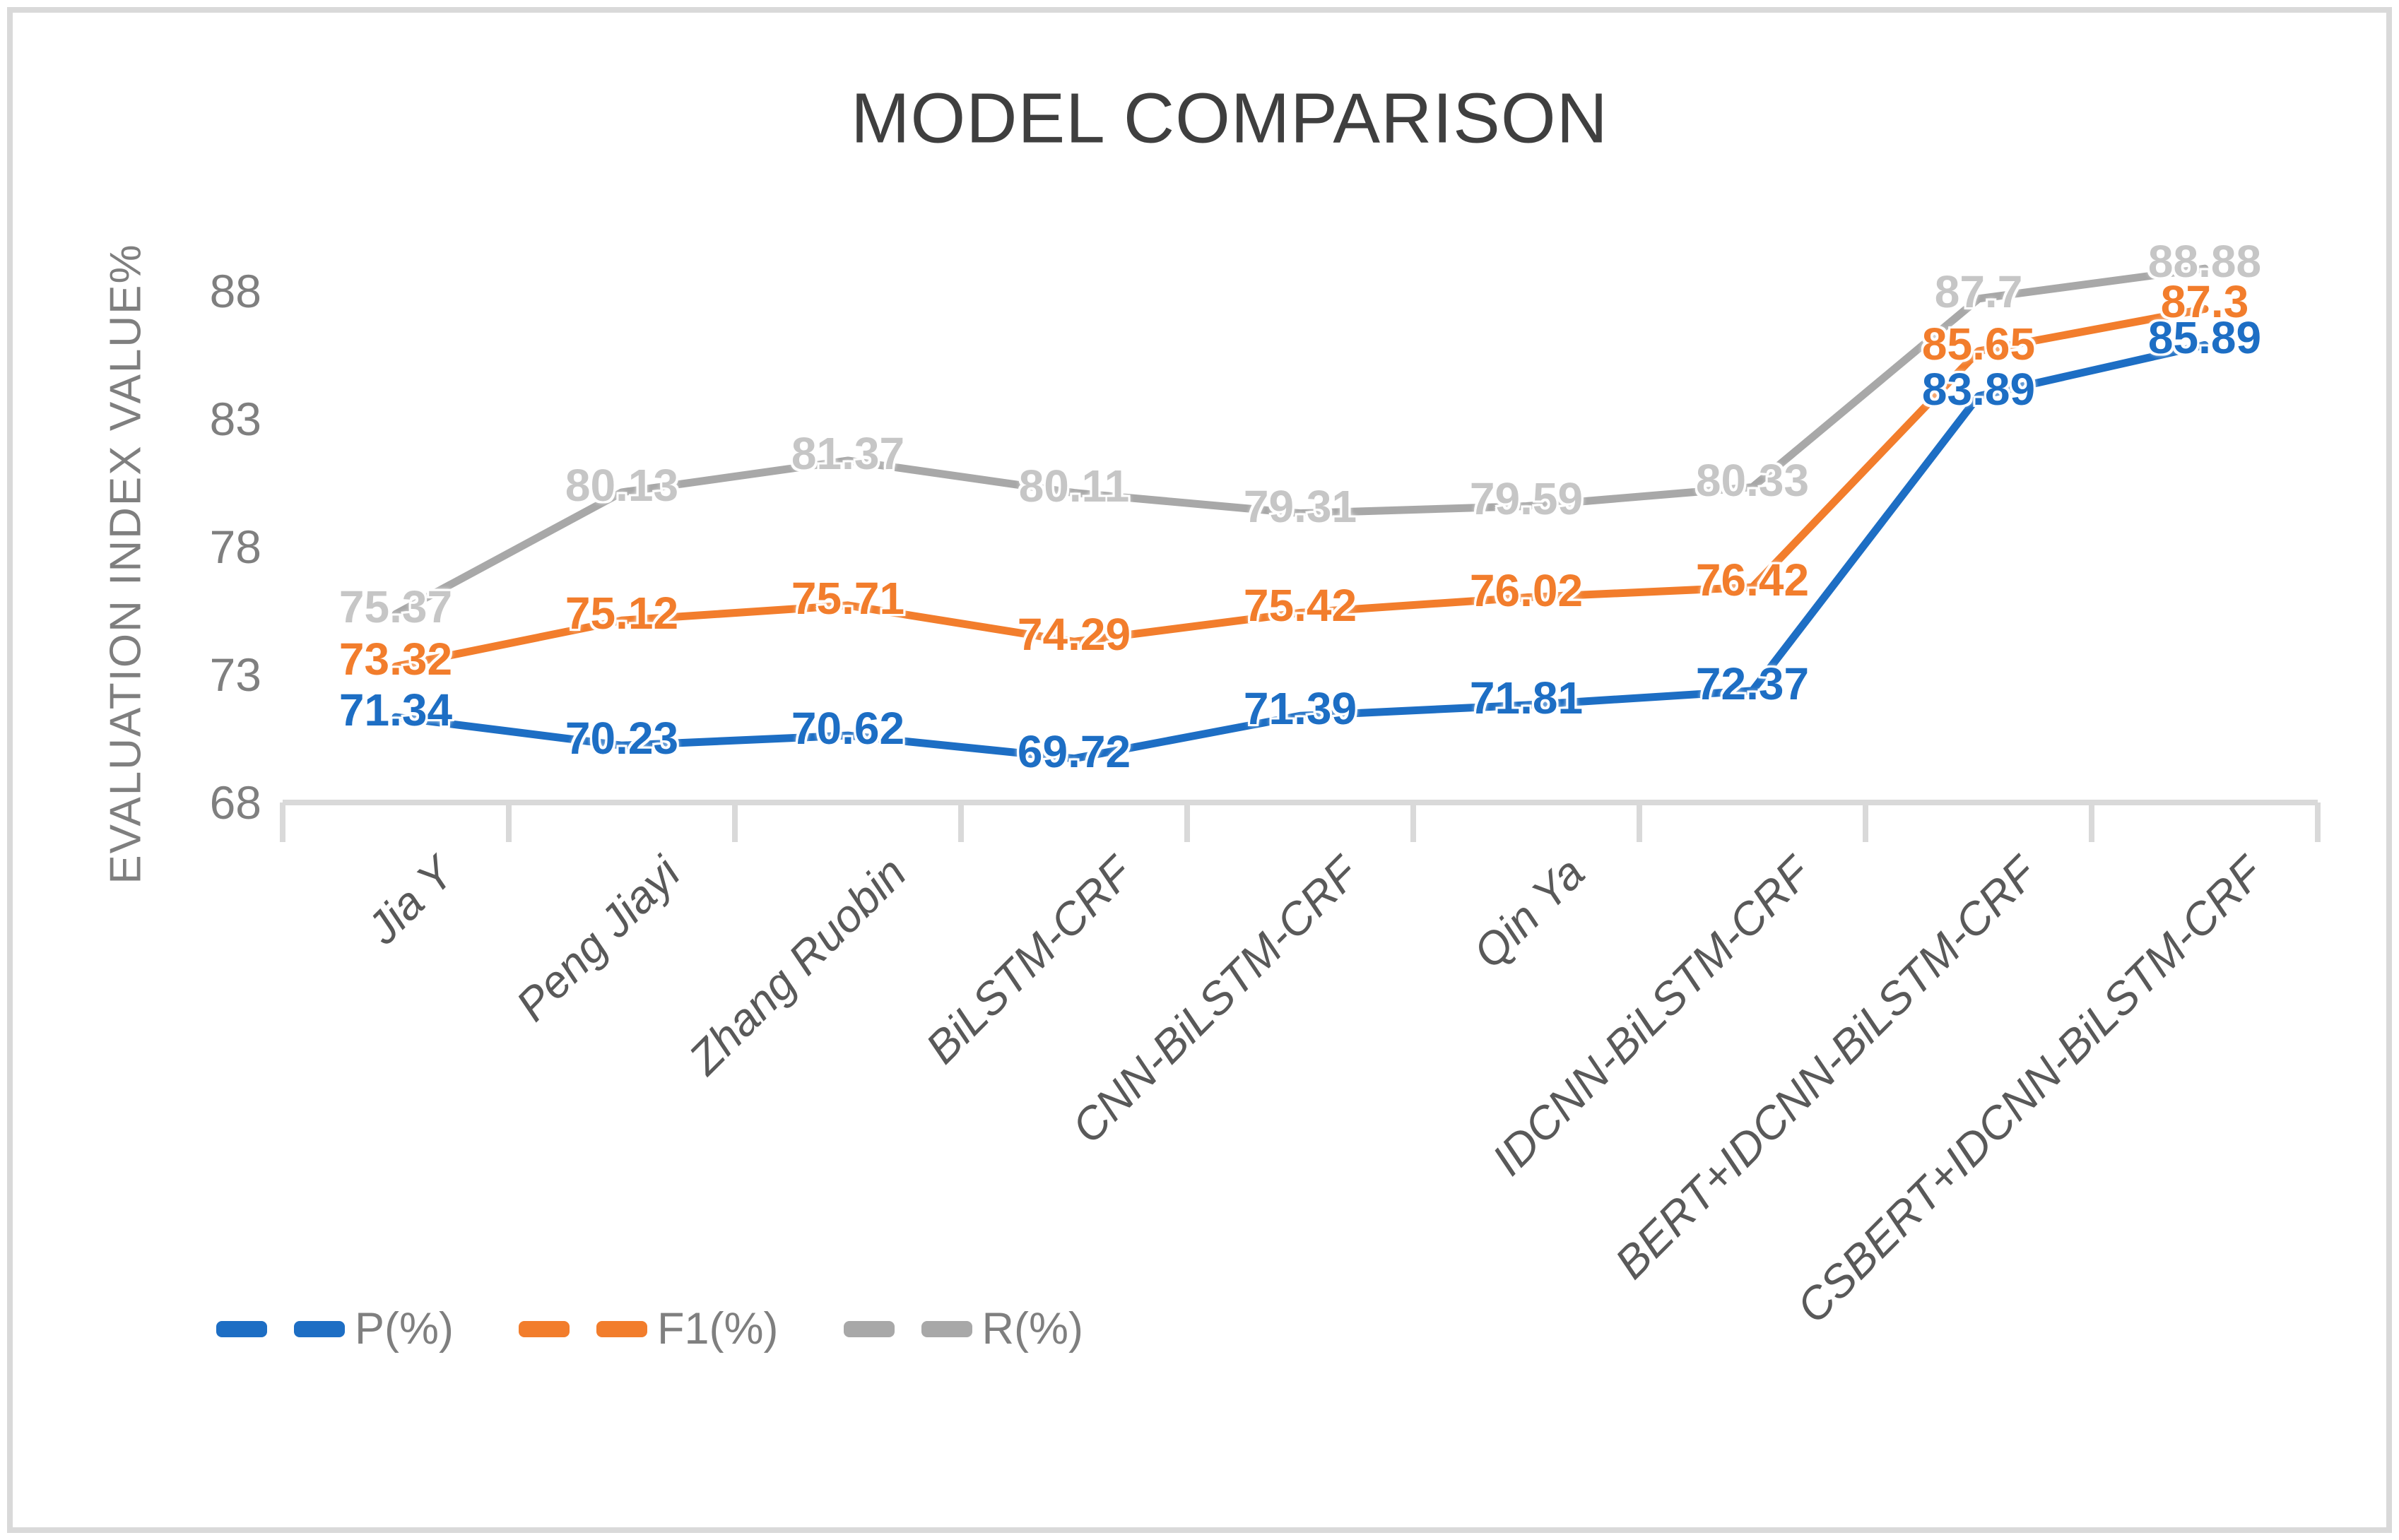 Image resolution: width=2399 pixels, height=1540 pixels. What do you see at coordinates (235, 291) in the screenshot?
I see `y-axis-tick-label: 88` at bounding box center [235, 291].